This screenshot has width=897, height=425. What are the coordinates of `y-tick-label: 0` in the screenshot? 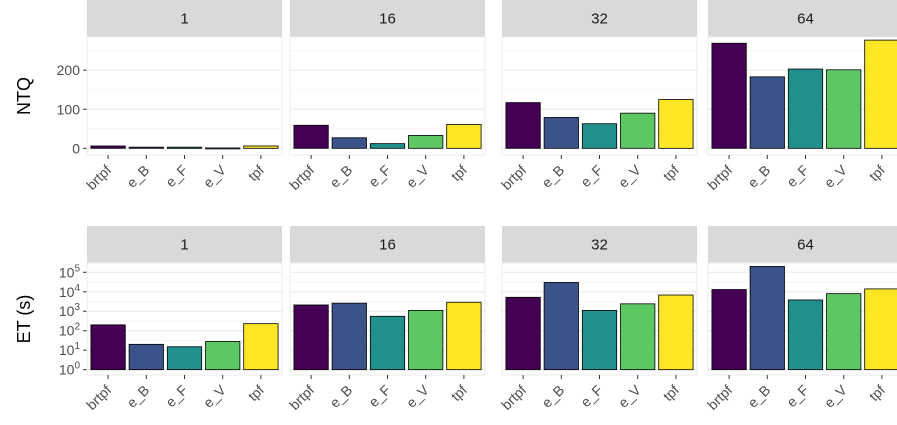 It's located at (76, 148).